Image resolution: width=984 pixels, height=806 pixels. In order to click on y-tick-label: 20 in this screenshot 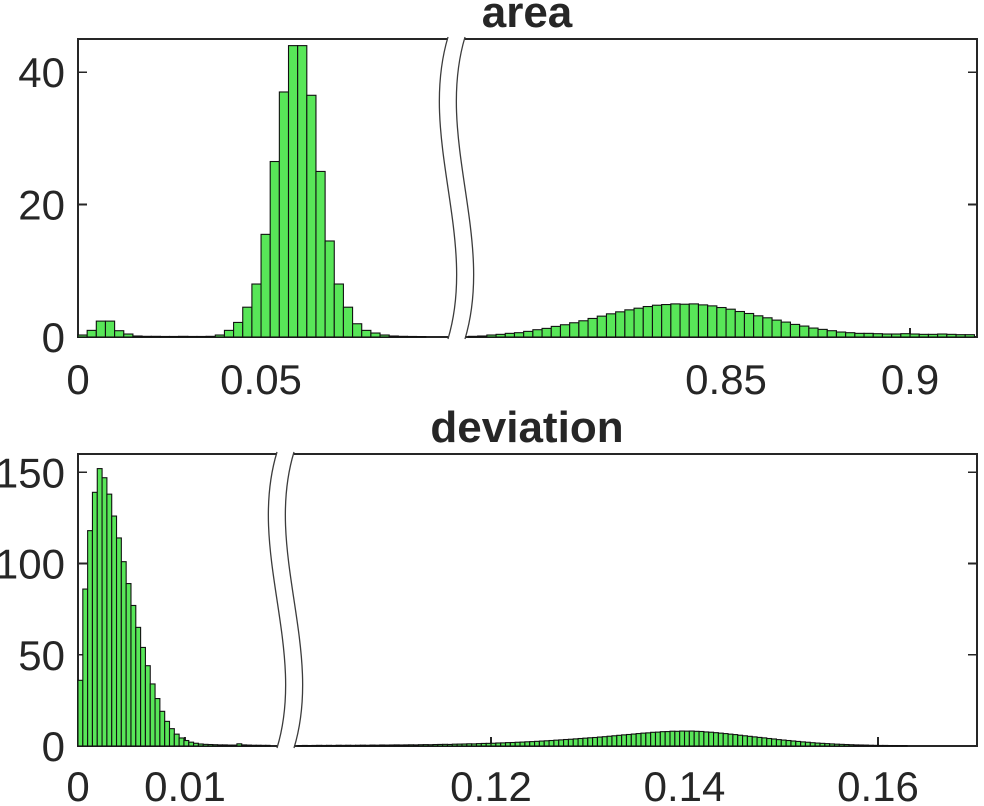, I will do `click(41, 205)`.